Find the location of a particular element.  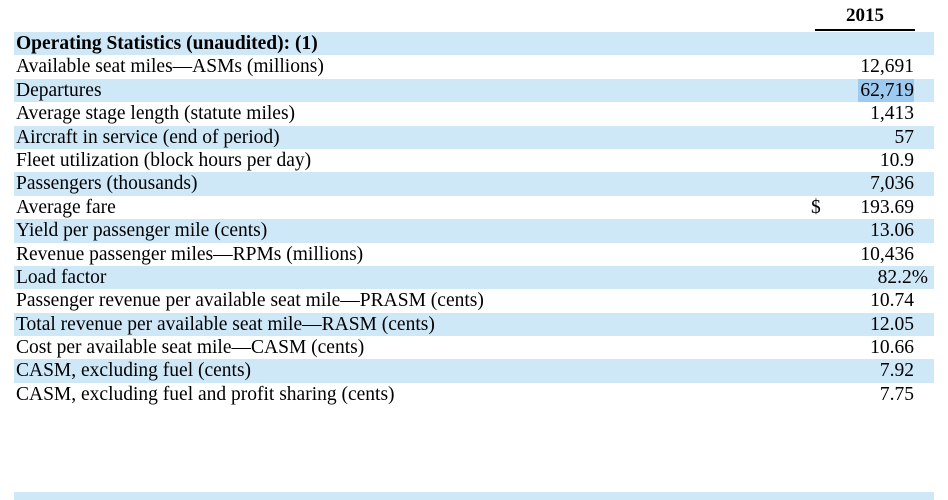

row-value: 10.9 is located at coordinates (896, 160).